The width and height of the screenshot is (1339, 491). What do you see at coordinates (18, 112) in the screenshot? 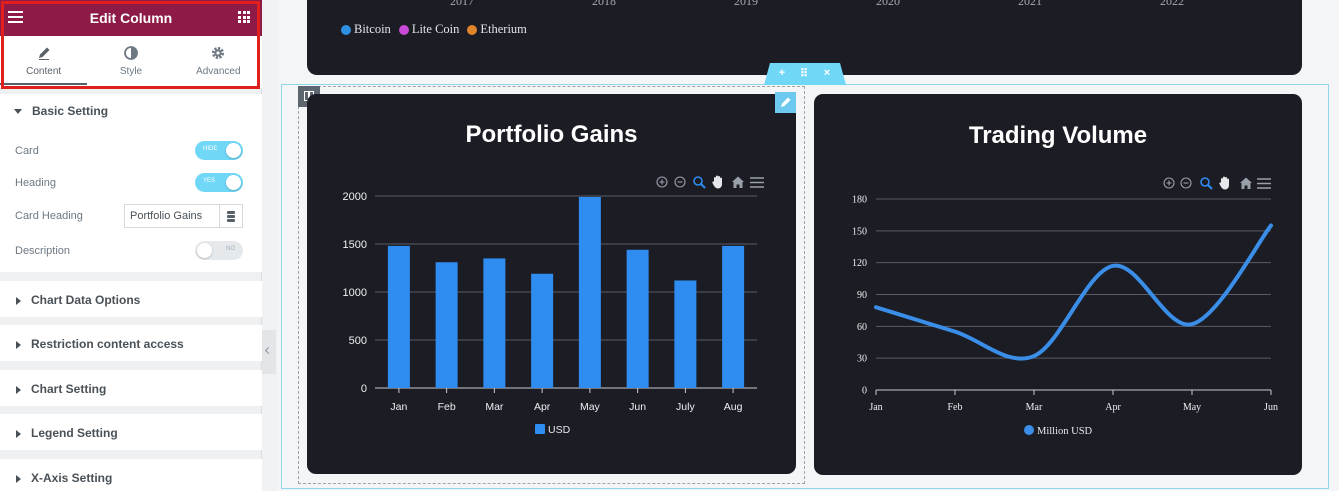
I see `caret-down-icon` at bounding box center [18, 112].